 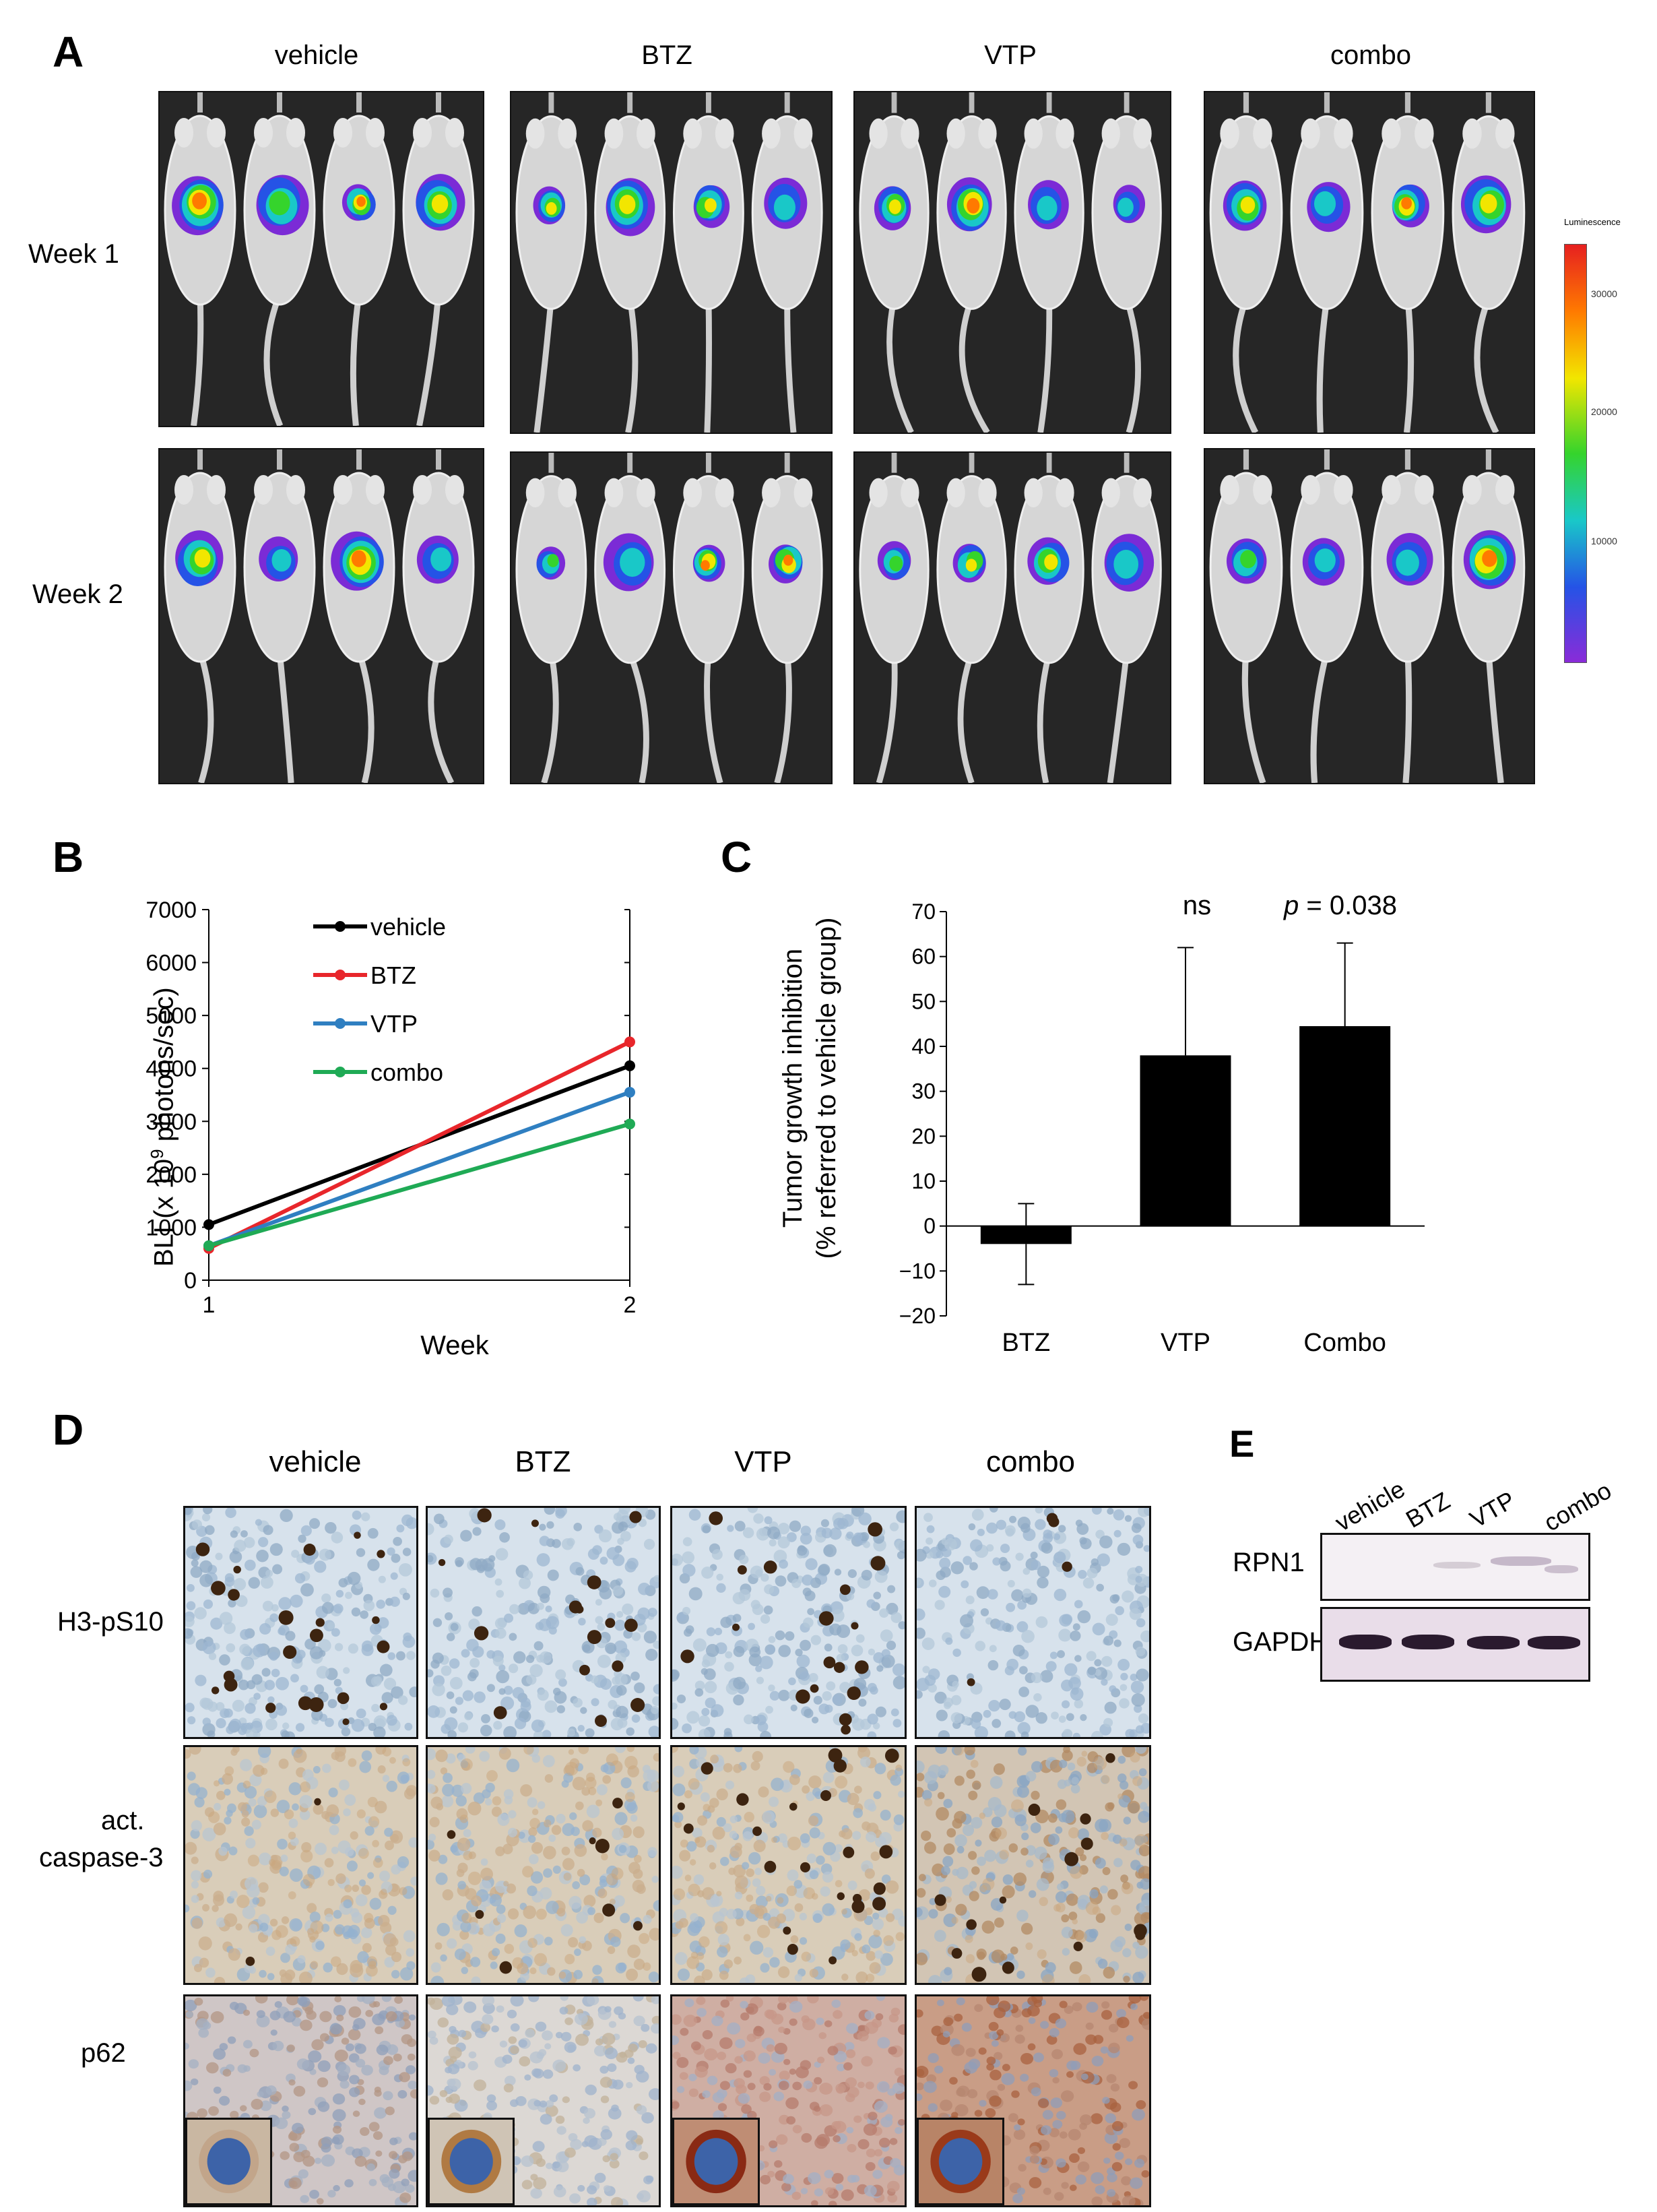 What do you see at coordinates (419, 1185) in the screenshot?
I see `series-line-combo` at bounding box center [419, 1185].